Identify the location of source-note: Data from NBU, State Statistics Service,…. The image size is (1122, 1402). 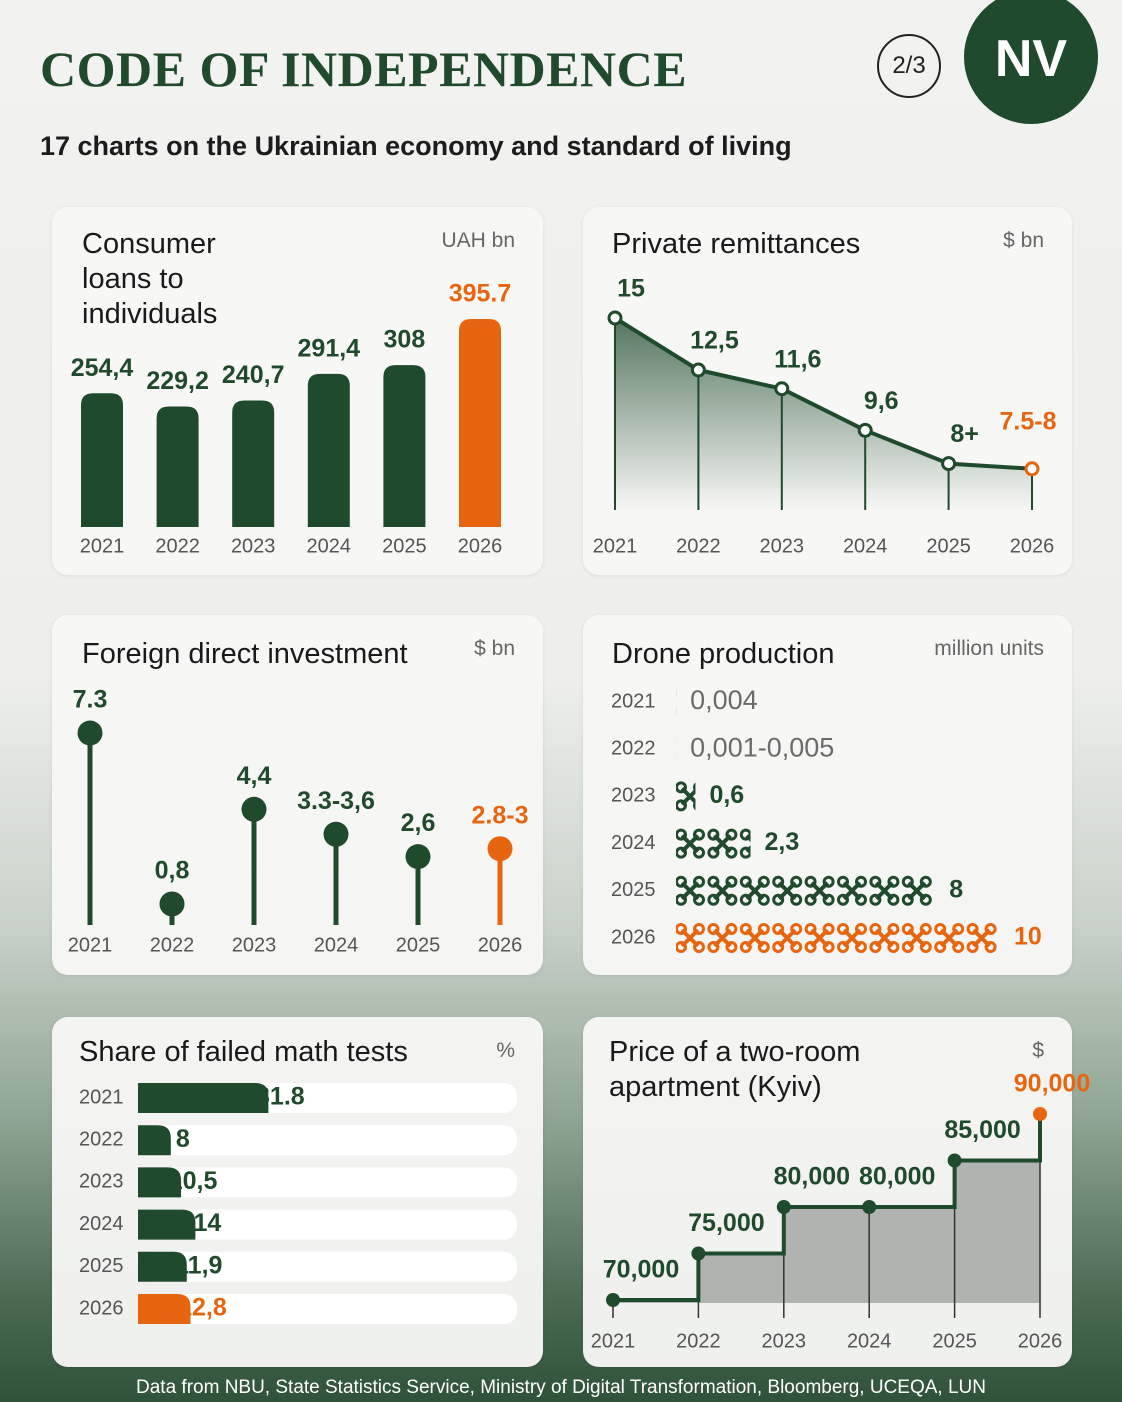
(561, 1387).